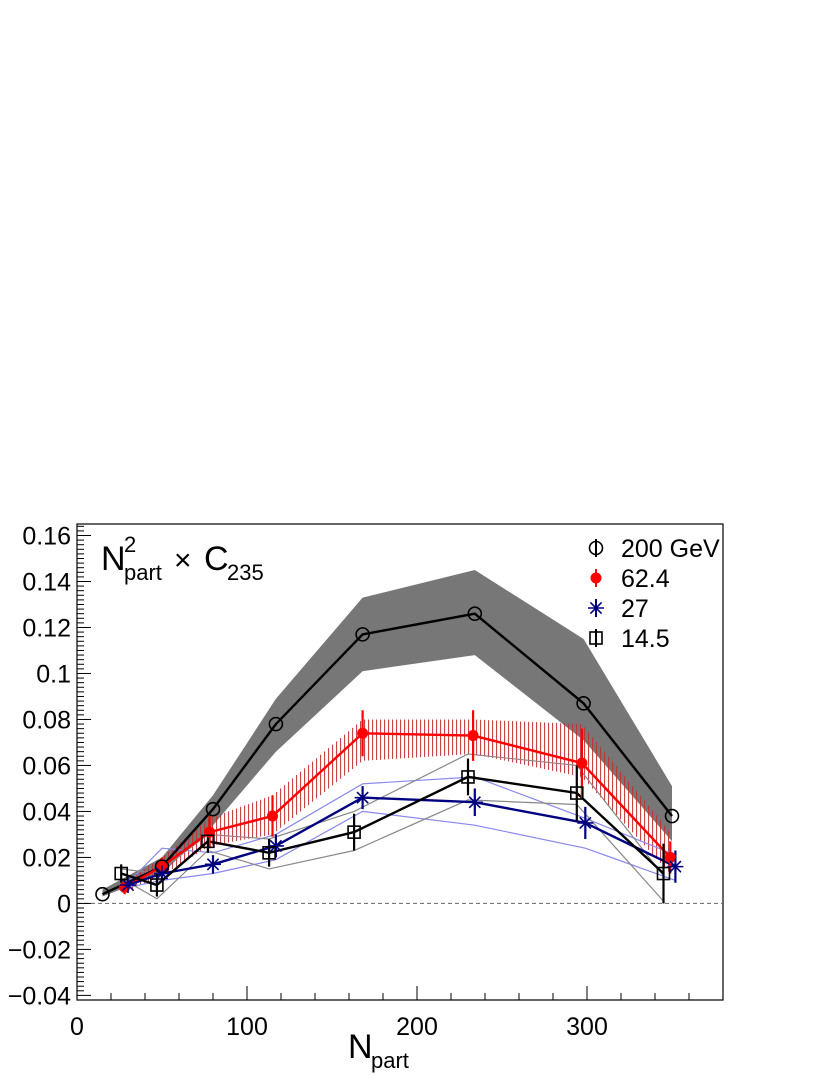 The image size is (830, 1075). What do you see at coordinates (245, 572) in the screenshot?
I see `annotation-csub: 235` at bounding box center [245, 572].